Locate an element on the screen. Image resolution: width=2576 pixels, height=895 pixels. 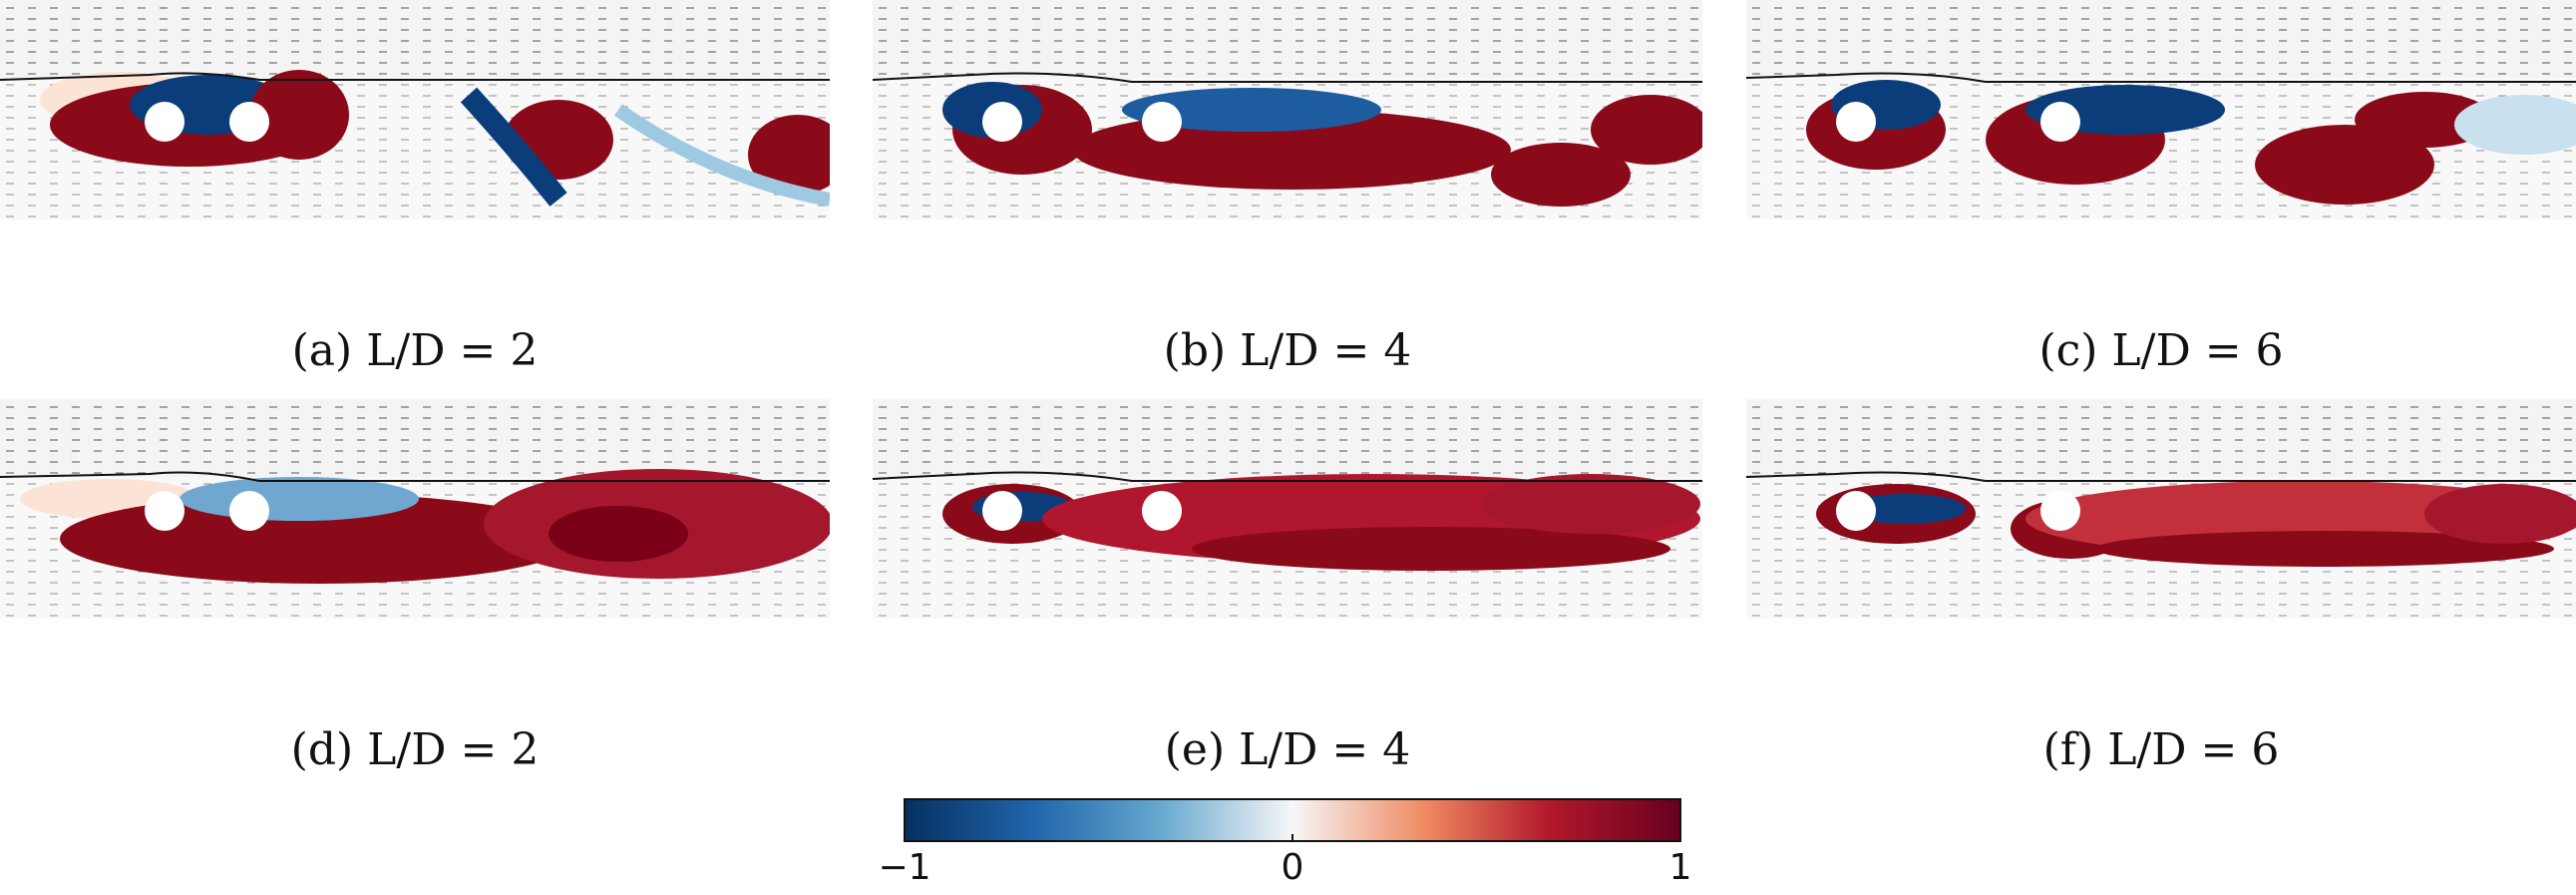
caption-e: (e) L/D = 4 is located at coordinates (1288, 749).